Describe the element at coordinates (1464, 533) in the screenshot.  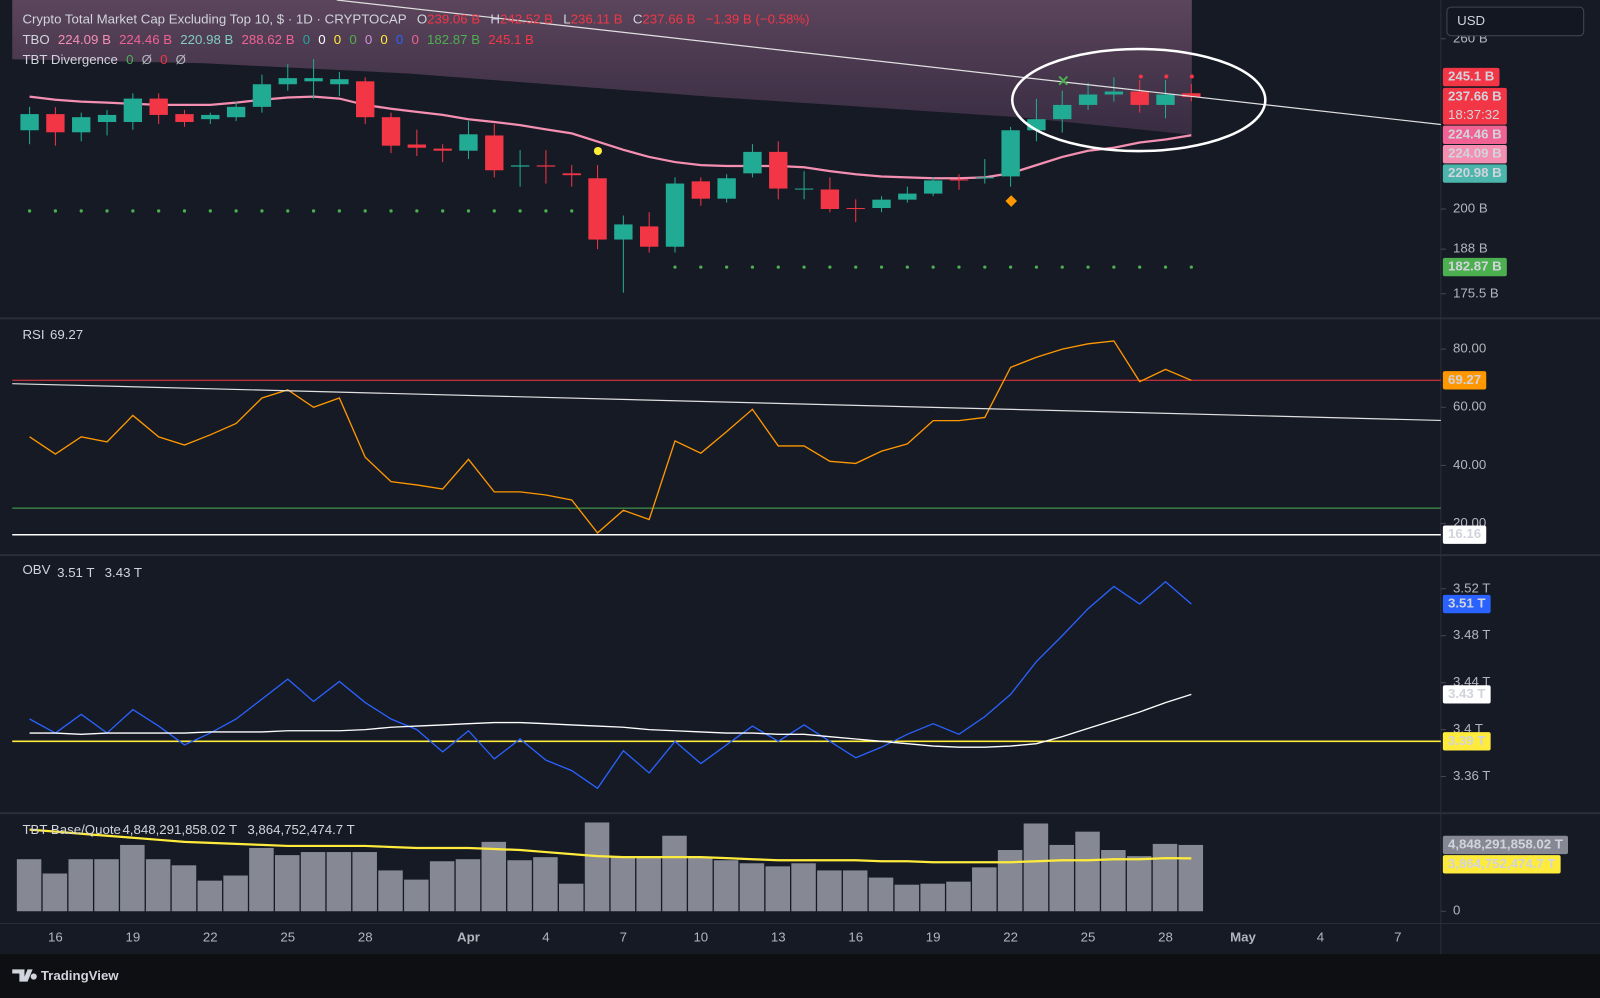
I see `price-tag-label: 16.16` at that location.